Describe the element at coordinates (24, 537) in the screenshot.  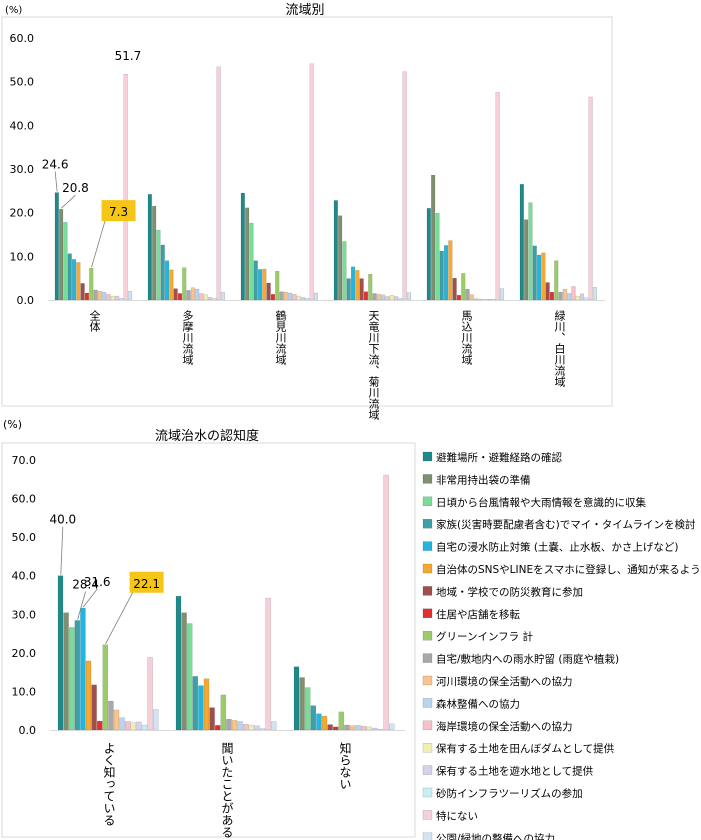
I see `bottom-y-tick-label: 50.0` at that location.